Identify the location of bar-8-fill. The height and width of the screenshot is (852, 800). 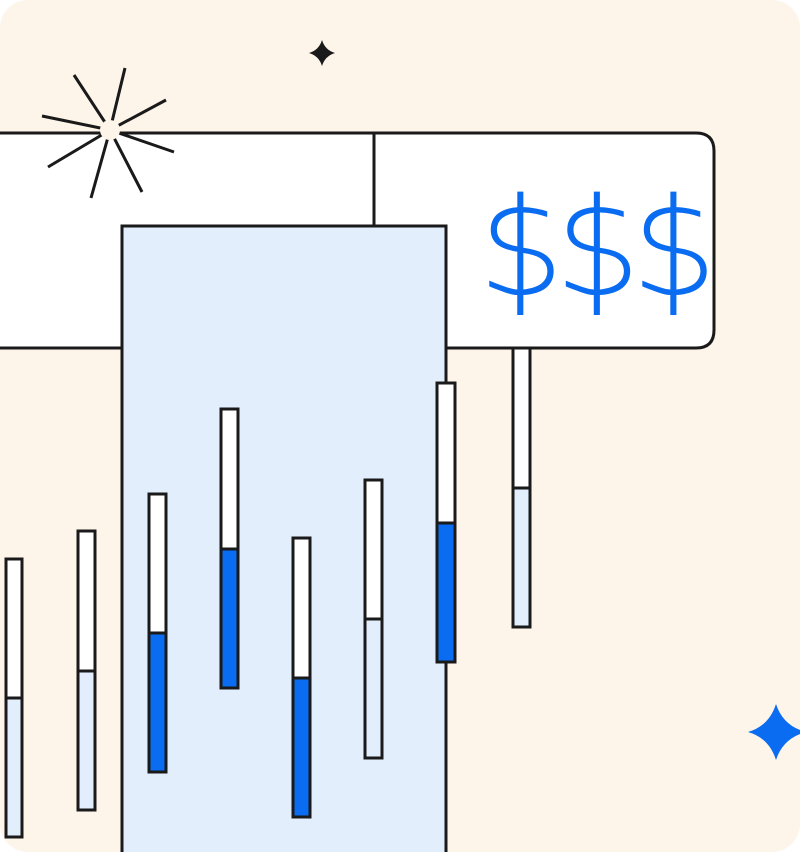
(521, 557).